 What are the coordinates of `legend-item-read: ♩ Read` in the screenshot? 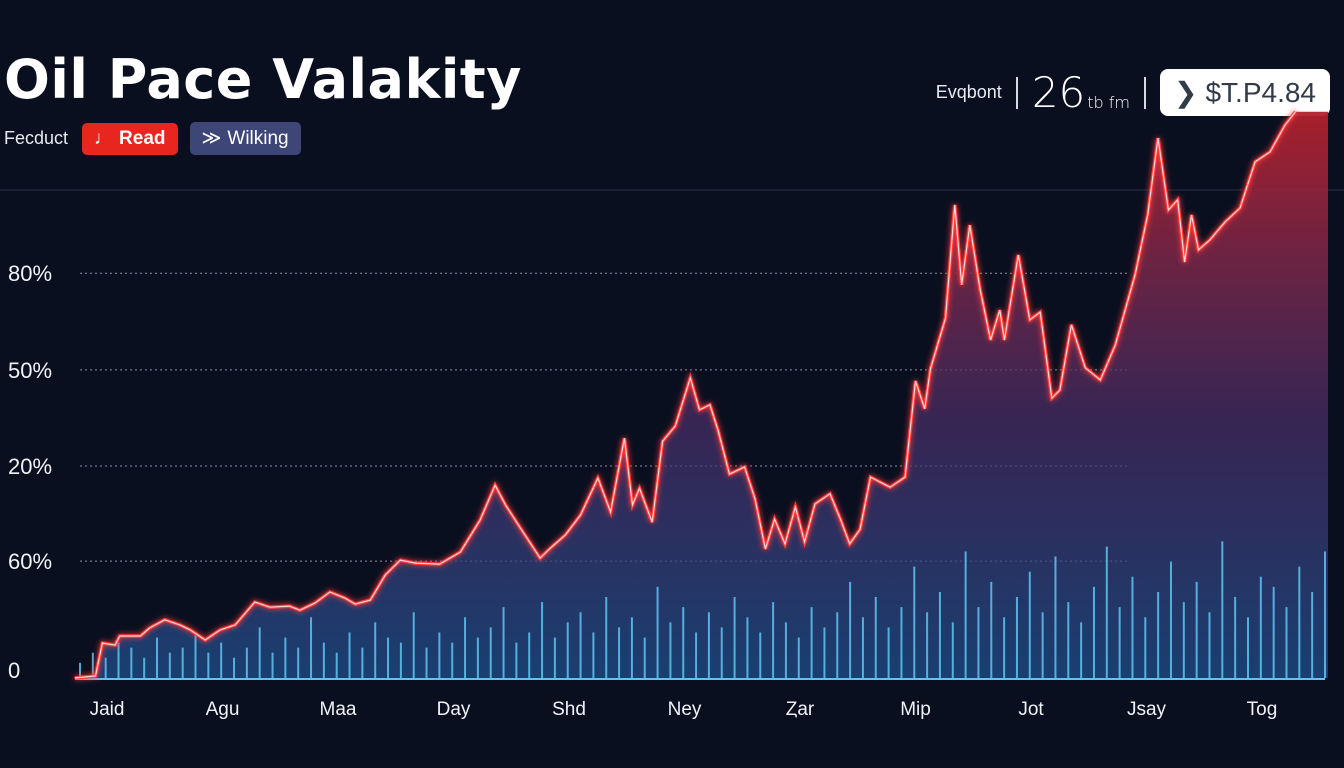 It's located at (130, 138).